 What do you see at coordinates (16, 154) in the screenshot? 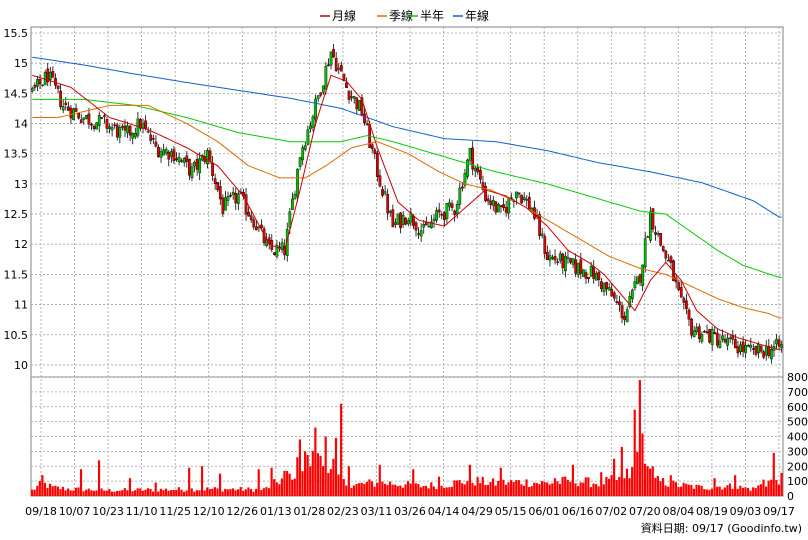
I see `price-tick-label: 13.5` at bounding box center [16, 154].